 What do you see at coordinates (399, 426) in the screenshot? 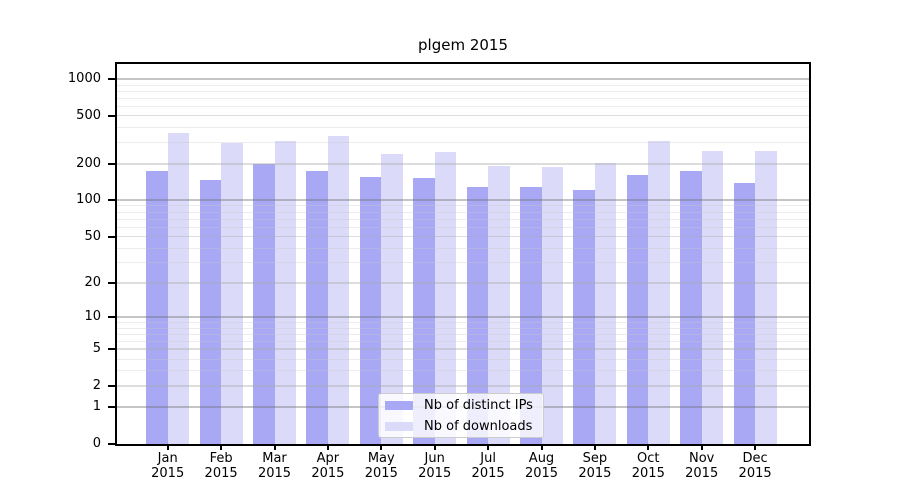
I see `legend-swatch-downloads` at bounding box center [399, 426].